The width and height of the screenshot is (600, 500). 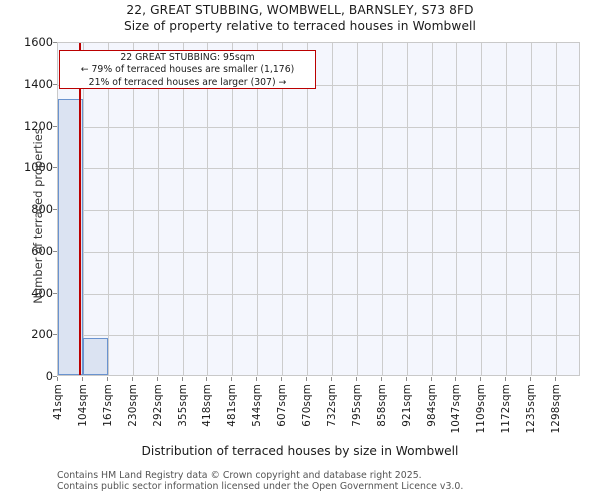 What do you see at coordinates (506, 409) in the screenshot?
I see `x-tick-label: 1172sqm` at bounding box center [506, 409].